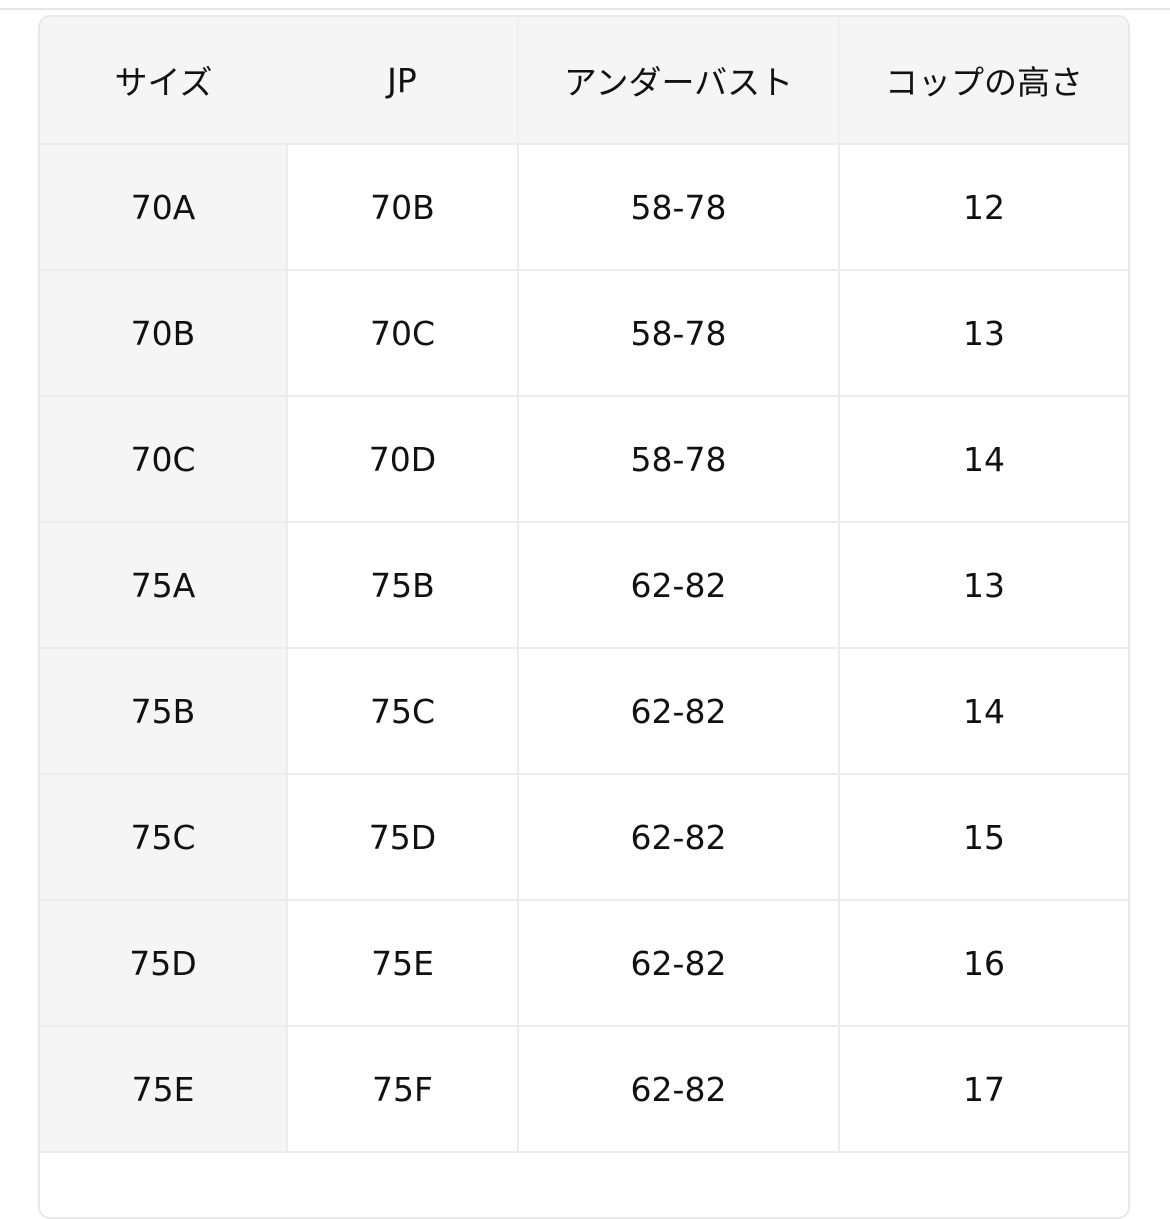  What do you see at coordinates (163, 81) in the screenshot?
I see `header-size: サイズ` at bounding box center [163, 81].